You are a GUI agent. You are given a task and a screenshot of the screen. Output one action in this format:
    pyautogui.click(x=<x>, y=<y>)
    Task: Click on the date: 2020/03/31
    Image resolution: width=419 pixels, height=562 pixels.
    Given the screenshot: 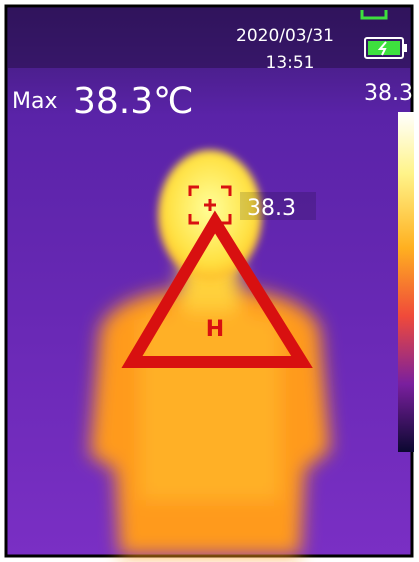 What is the action you would take?
    pyautogui.click(x=285, y=36)
    